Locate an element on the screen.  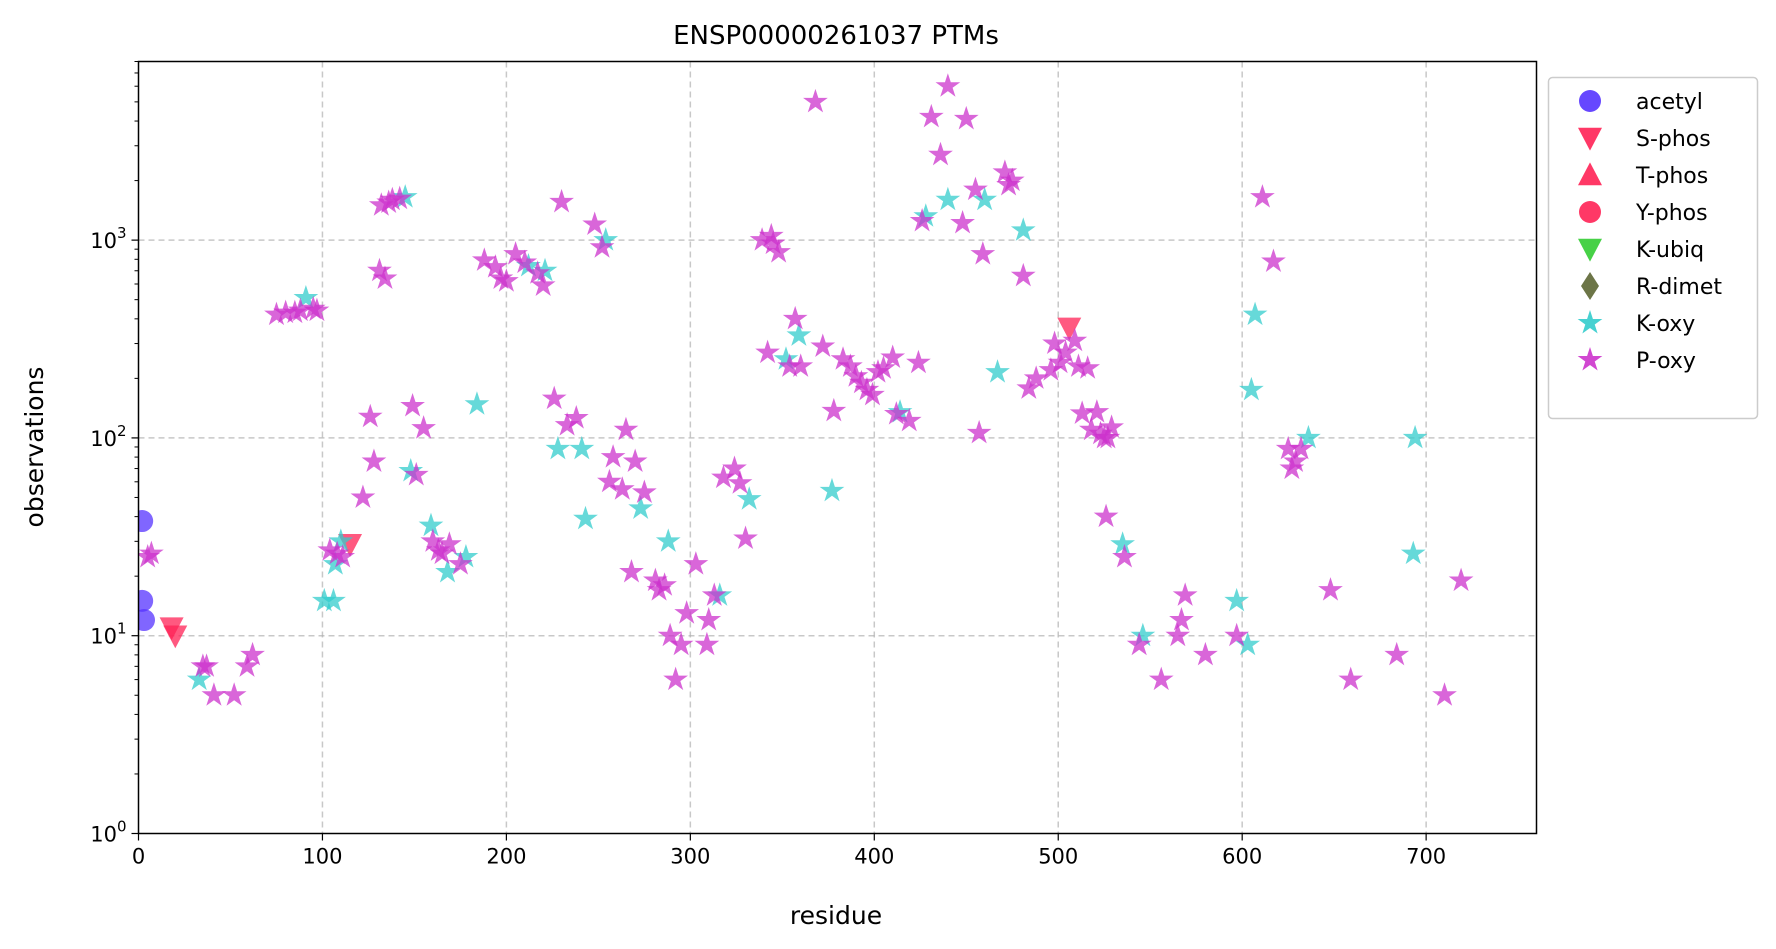
x-axis-label: residue is located at coordinates (836, 915).